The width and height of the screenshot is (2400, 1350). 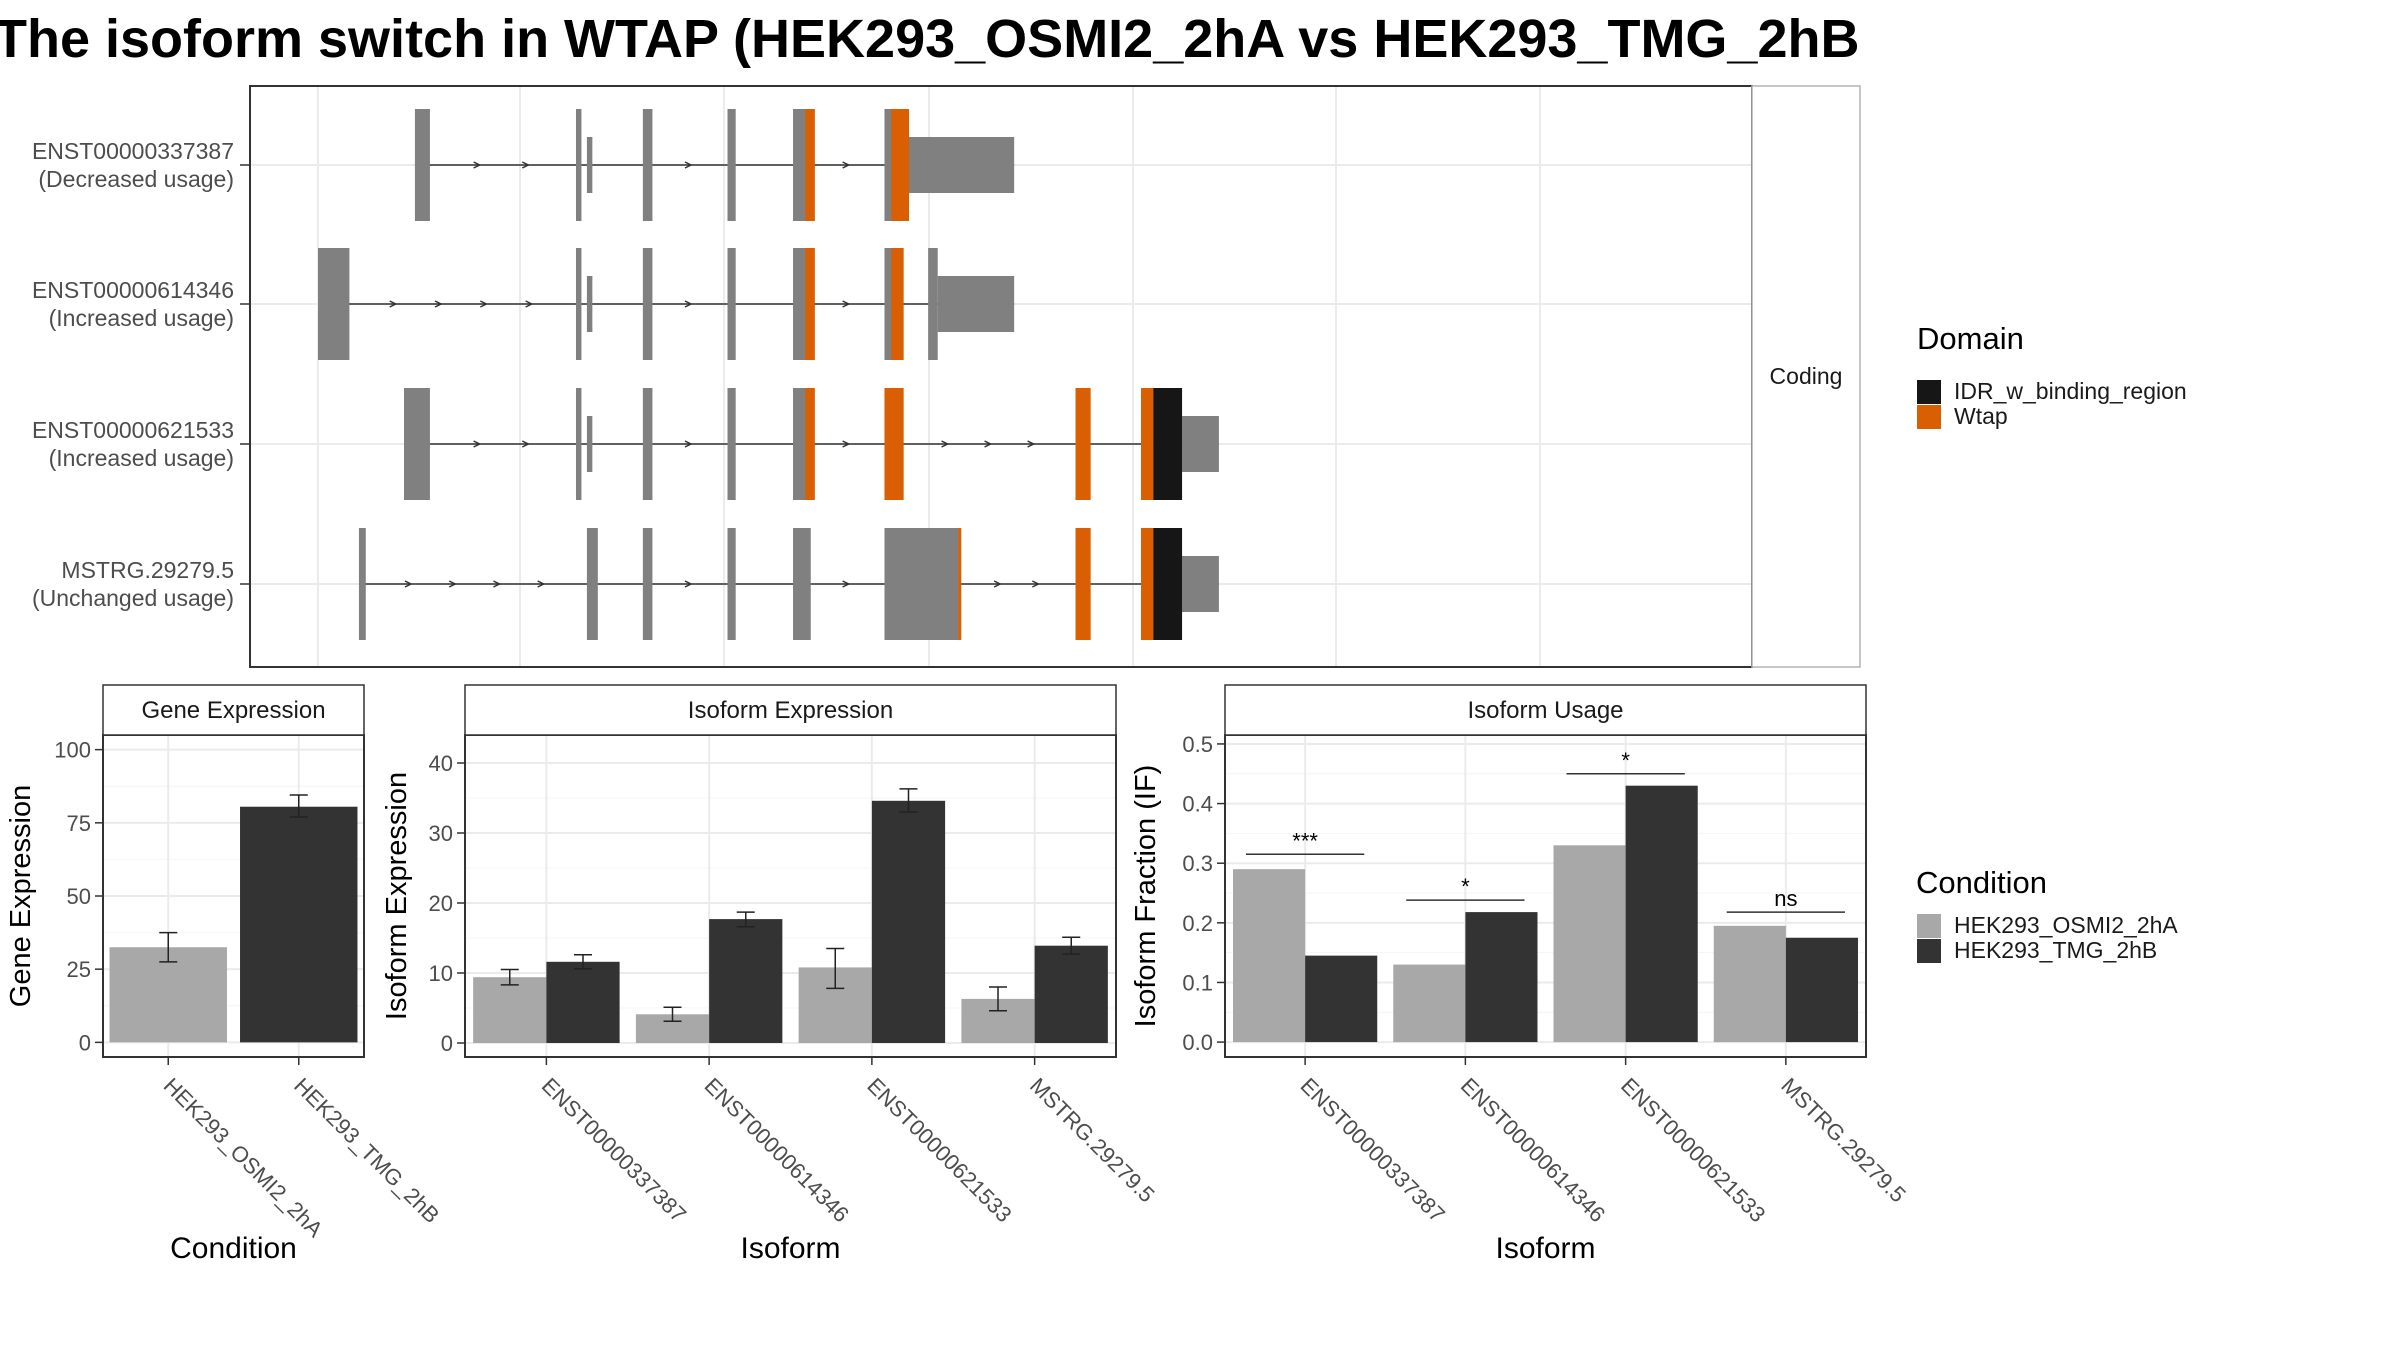 What do you see at coordinates (1197, 804) in the screenshot?
I see `y-tick-label: 0.4` at bounding box center [1197, 804].